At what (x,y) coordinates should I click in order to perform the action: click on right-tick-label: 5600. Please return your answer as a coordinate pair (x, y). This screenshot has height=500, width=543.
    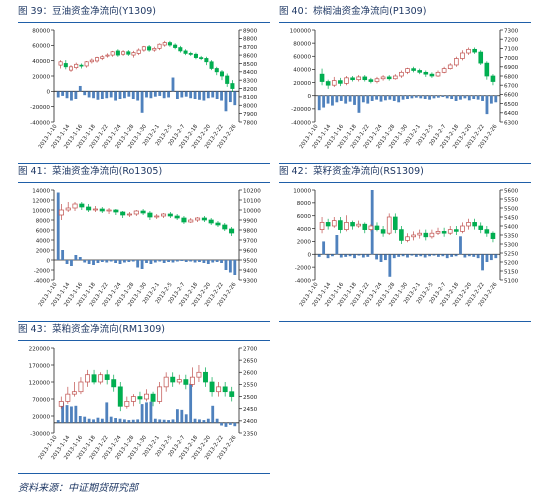
    Looking at the image, I should click on (511, 191).